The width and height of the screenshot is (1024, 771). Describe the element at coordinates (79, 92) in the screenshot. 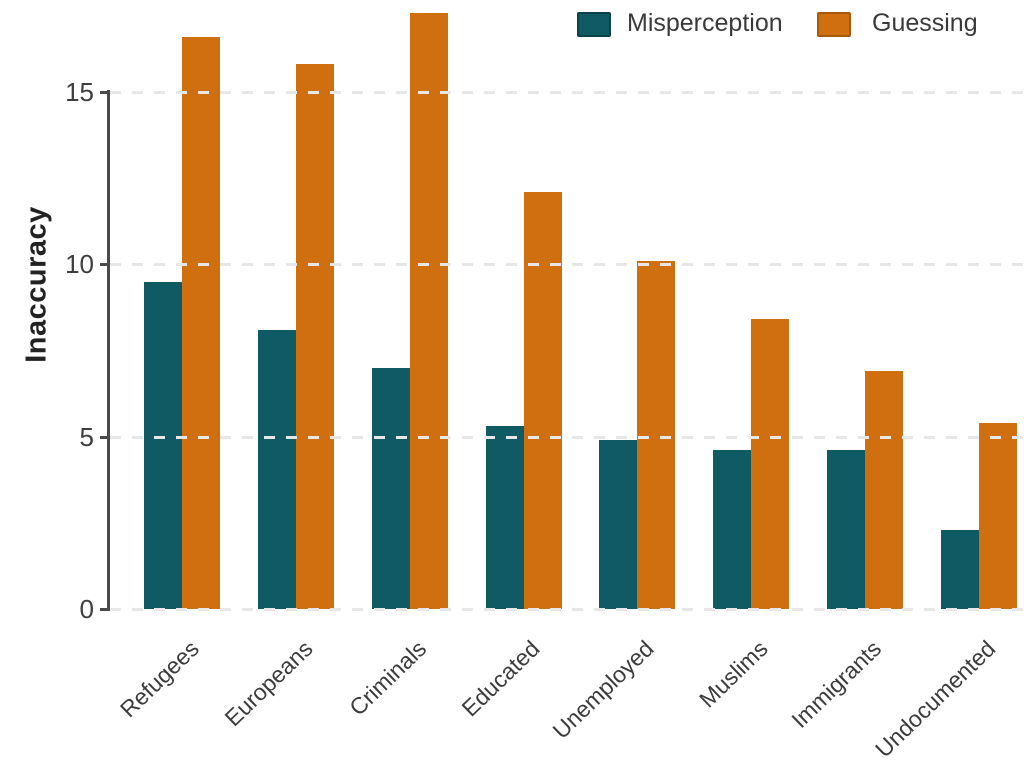

I see `y-tick-label-15: 15` at that location.